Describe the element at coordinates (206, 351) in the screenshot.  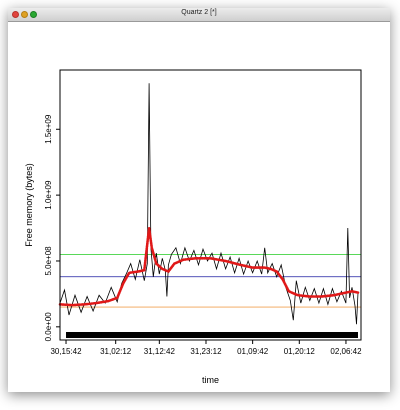
I see `x-tick-label-3: 31,23:12` at that location.